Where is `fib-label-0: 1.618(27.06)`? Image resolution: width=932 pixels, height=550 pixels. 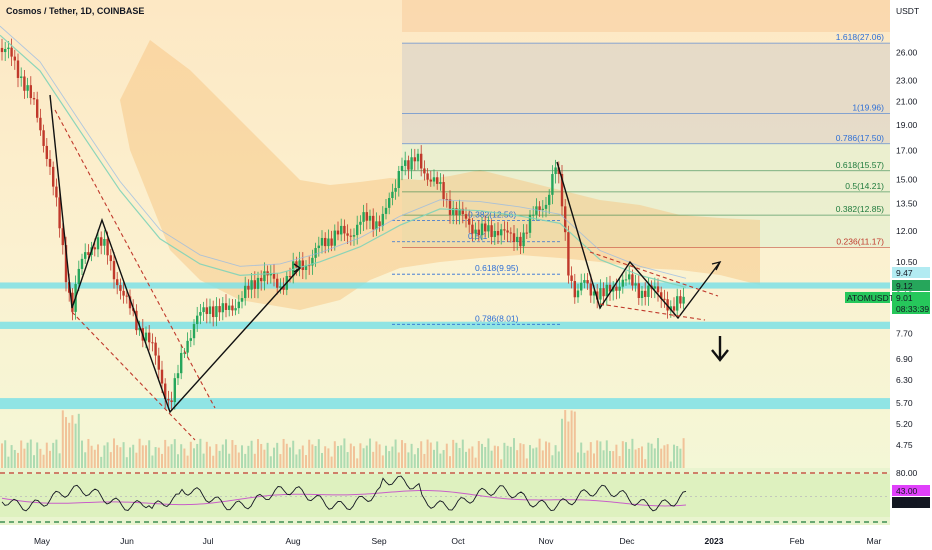
fib-label-0: 1.618(27.06) is located at coordinates (860, 37).